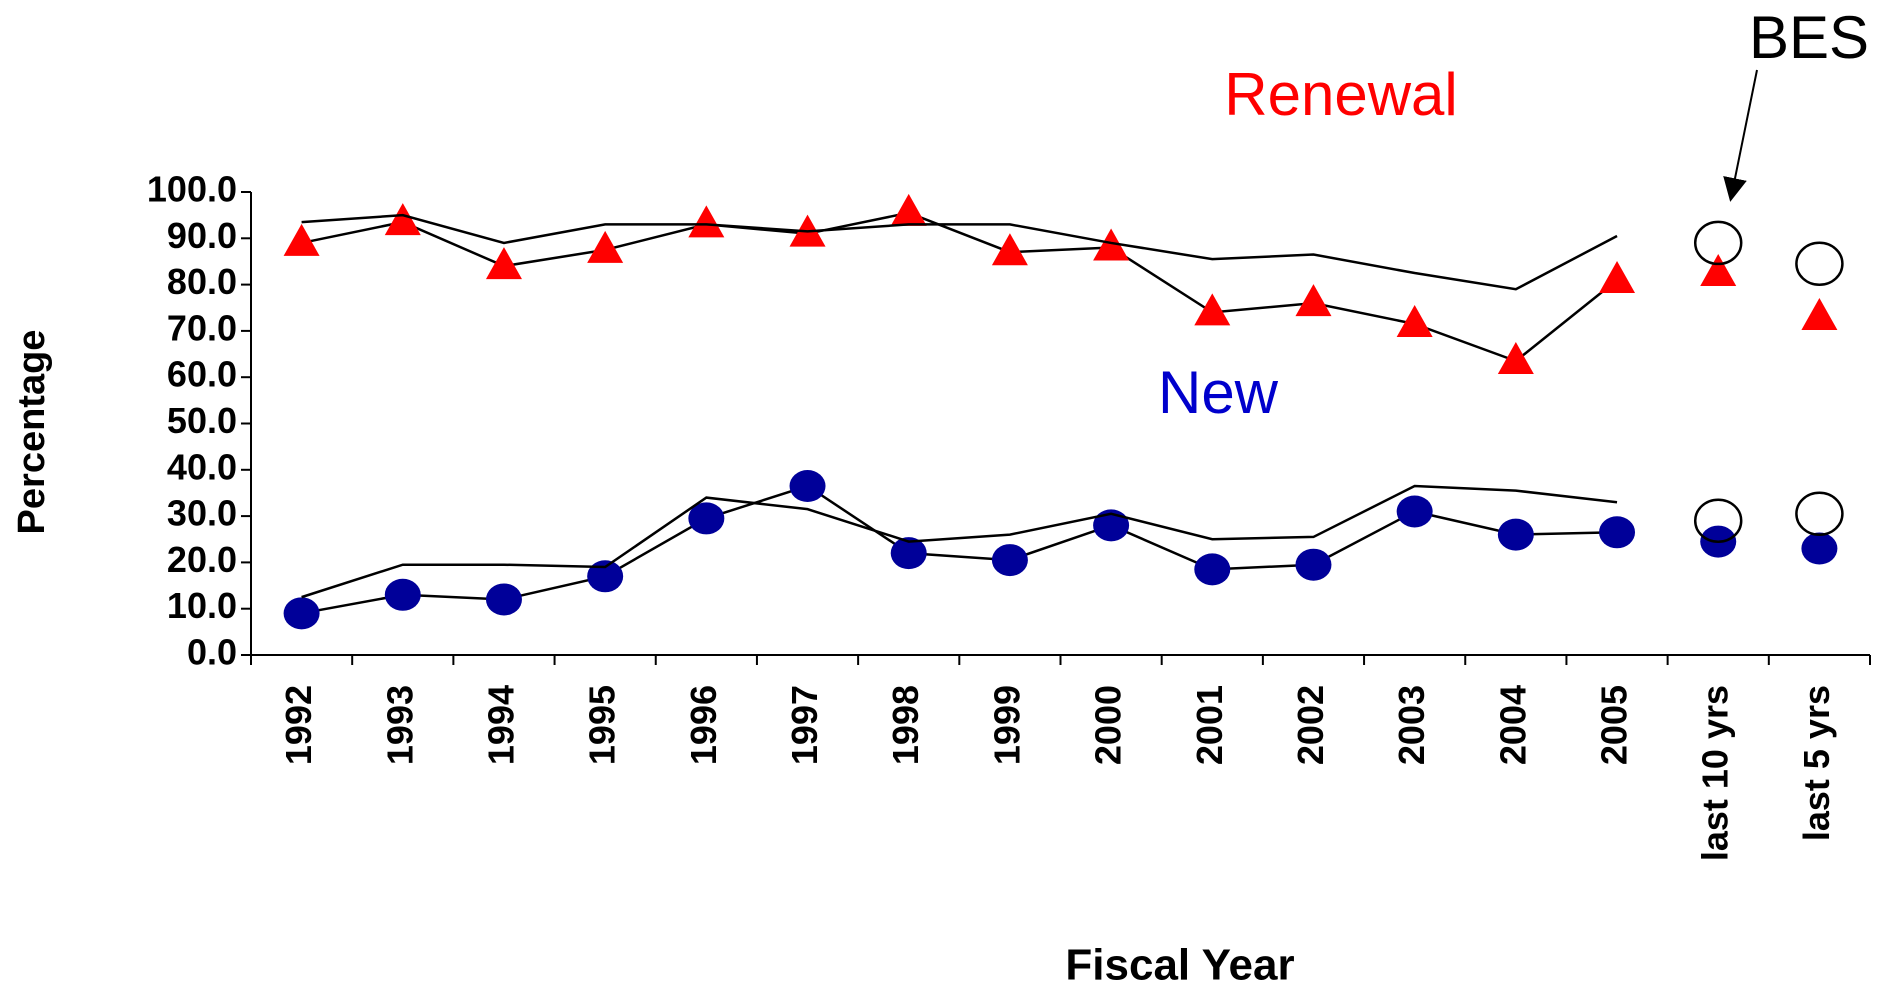 The height and width of the screenshot is (987, 1888). I want to click on x-tick-label: 2001, so click(1209, 725).